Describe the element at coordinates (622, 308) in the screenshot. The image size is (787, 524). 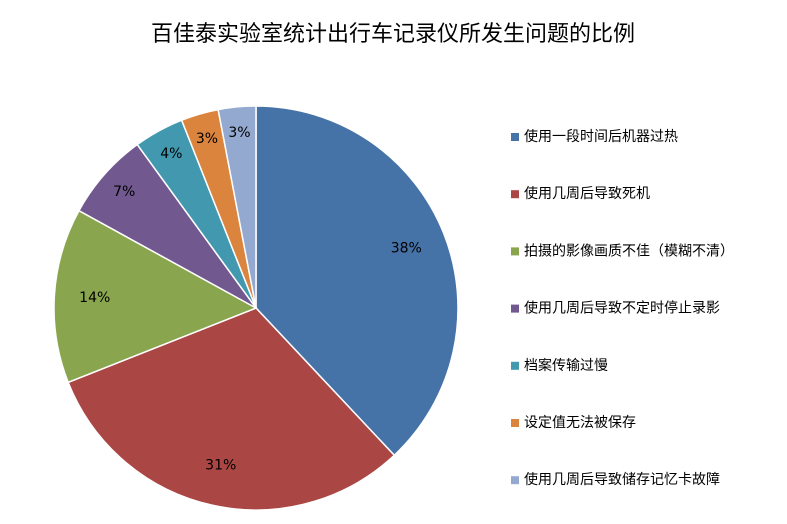
I see `legend-label: 使用几周后导致不定时停止录影` at that location.